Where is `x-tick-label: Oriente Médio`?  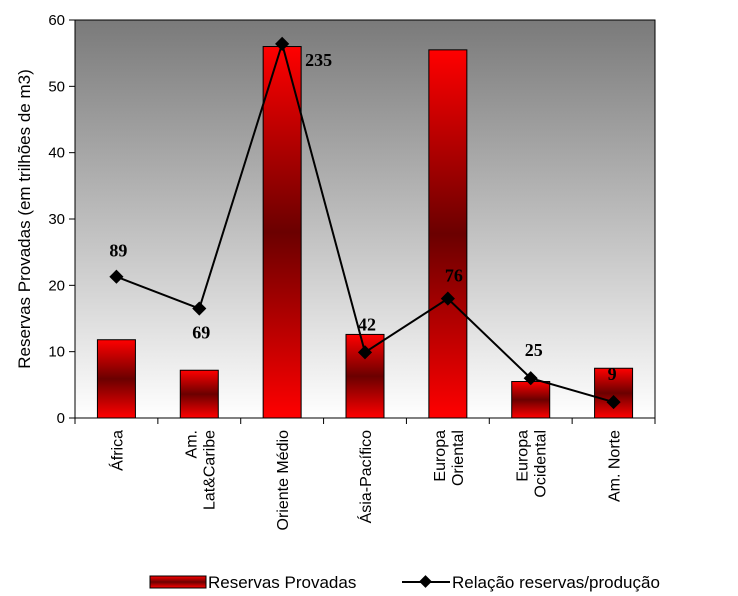
x-tick-label: Oriente Médio is located at coordinates (283, 480).